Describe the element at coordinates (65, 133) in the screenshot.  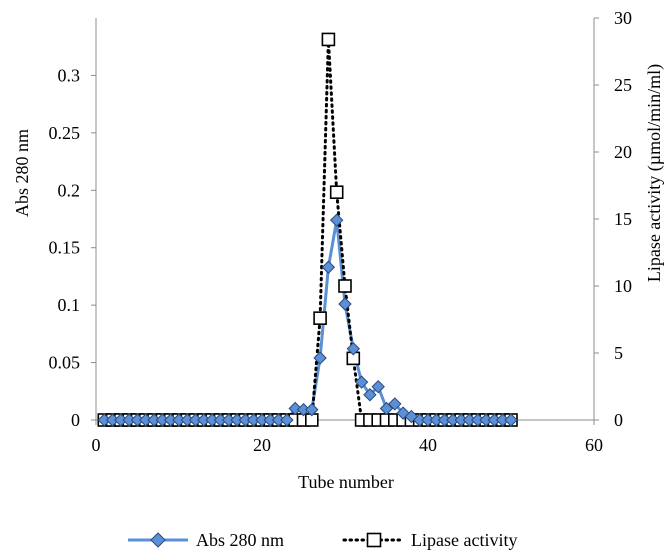
I see `y-tick-label-left: 0.25` at that location.